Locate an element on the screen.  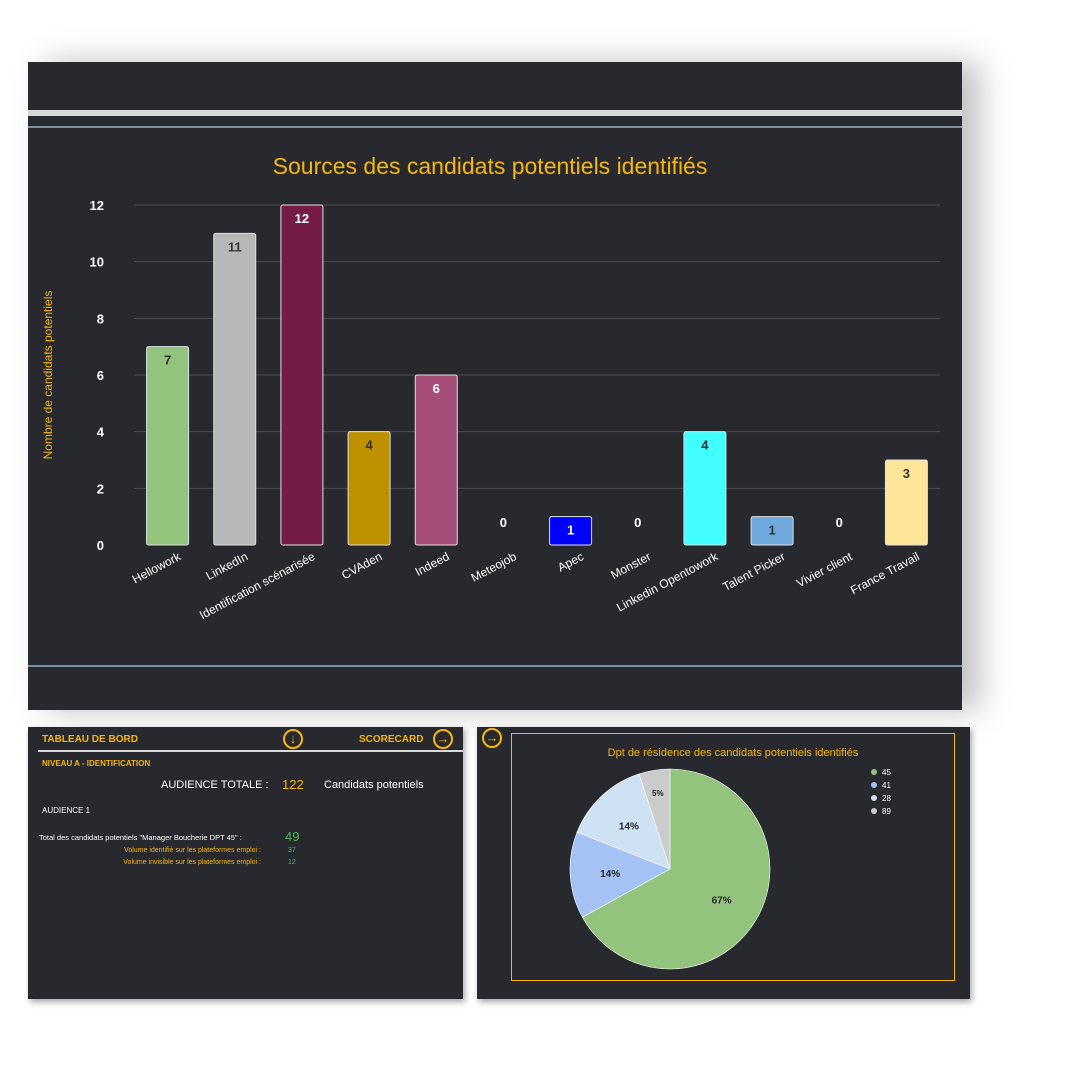
y-tick-label: 12 is located at coordinates (97, 205).